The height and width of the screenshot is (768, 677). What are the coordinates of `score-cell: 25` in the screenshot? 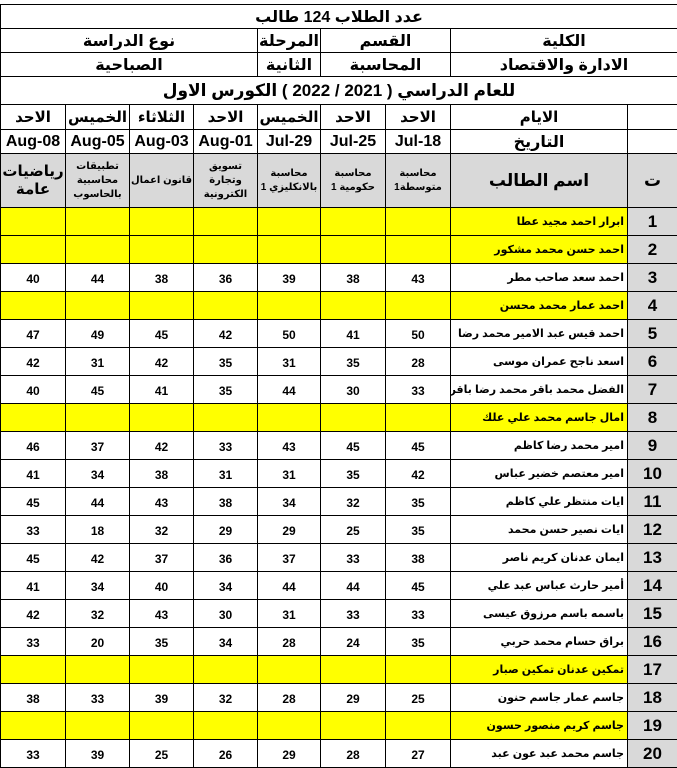 It's located at (353, 530).